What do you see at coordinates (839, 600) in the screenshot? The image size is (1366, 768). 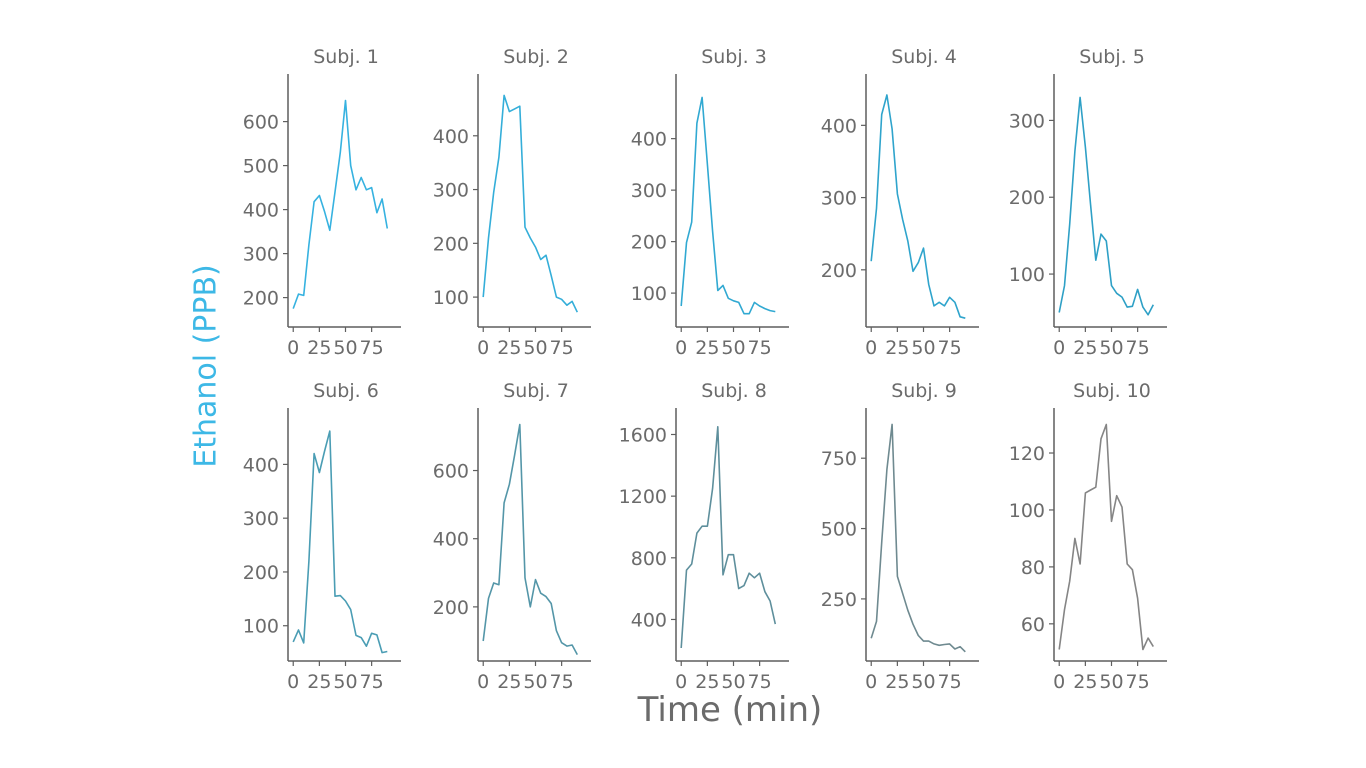 I see `y-tick-label: 250` at bounding box center [839, 600].